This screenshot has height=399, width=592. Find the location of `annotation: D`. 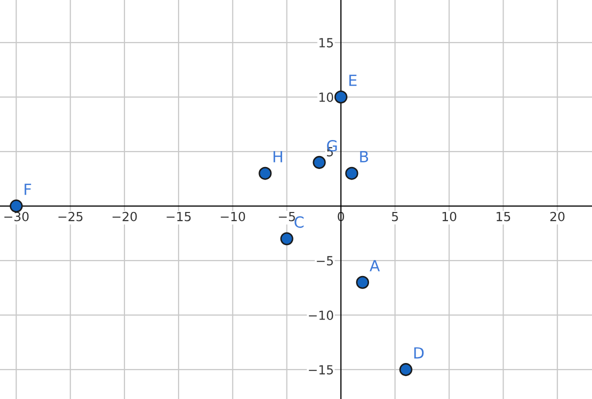

annotation: D is located at coordinates (419, 352).